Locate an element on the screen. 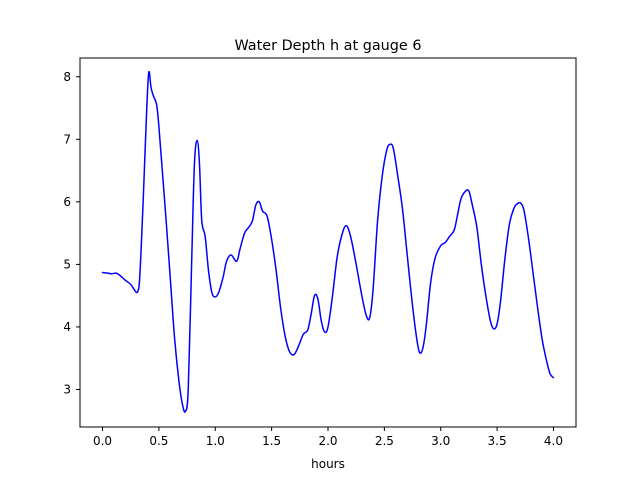 The height and width of the screenshot is (480, 640). y-tick-label: 8 is located at coordinates (67, 77).